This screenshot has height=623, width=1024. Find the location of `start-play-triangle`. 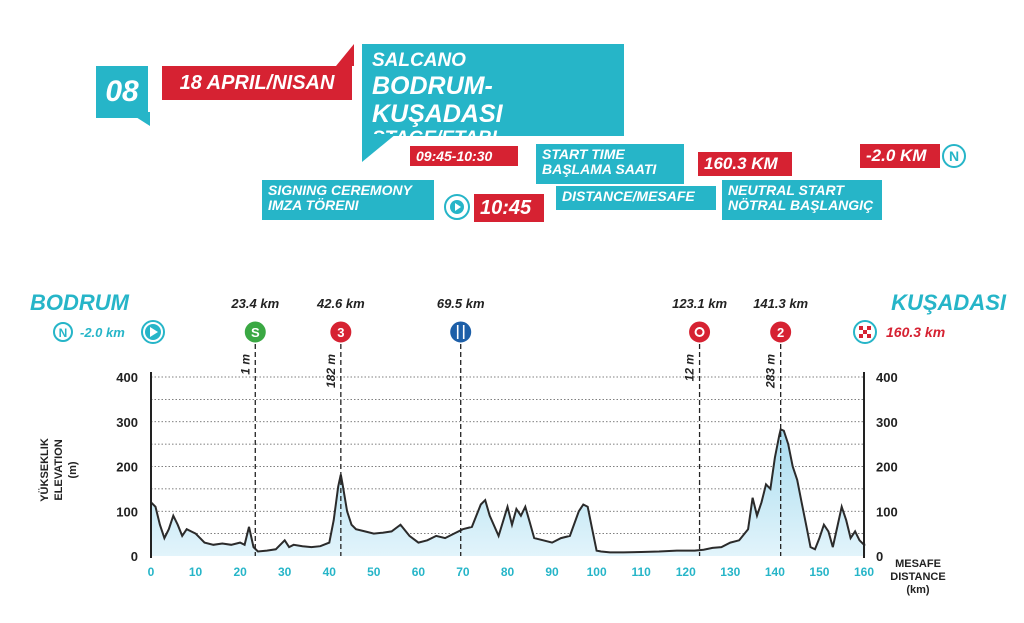

start-play-triangle is located at coordinates (154, 332).